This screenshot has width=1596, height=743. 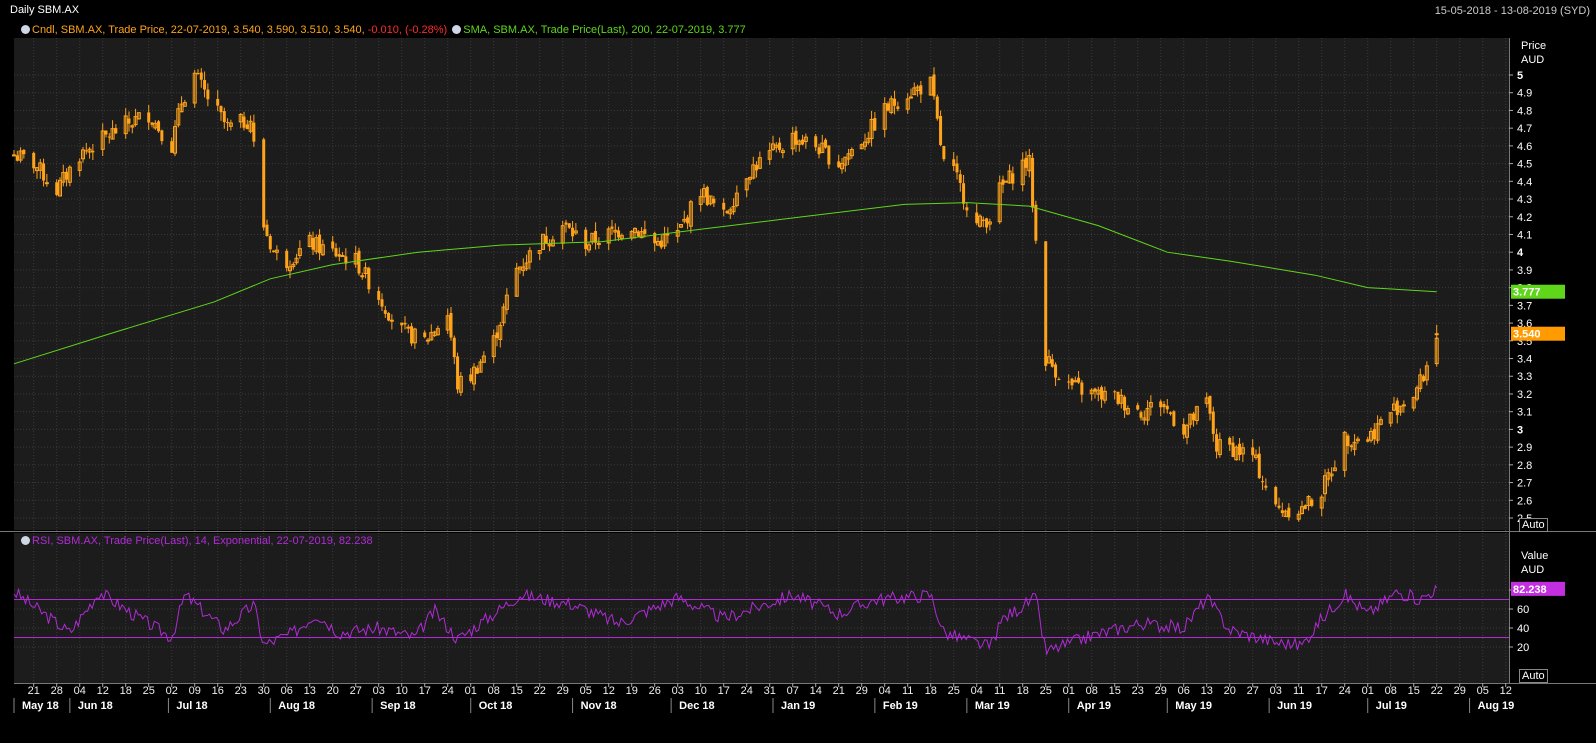 I want to click on rsi-auto-button: Auto, so click(x=1533, y=676).